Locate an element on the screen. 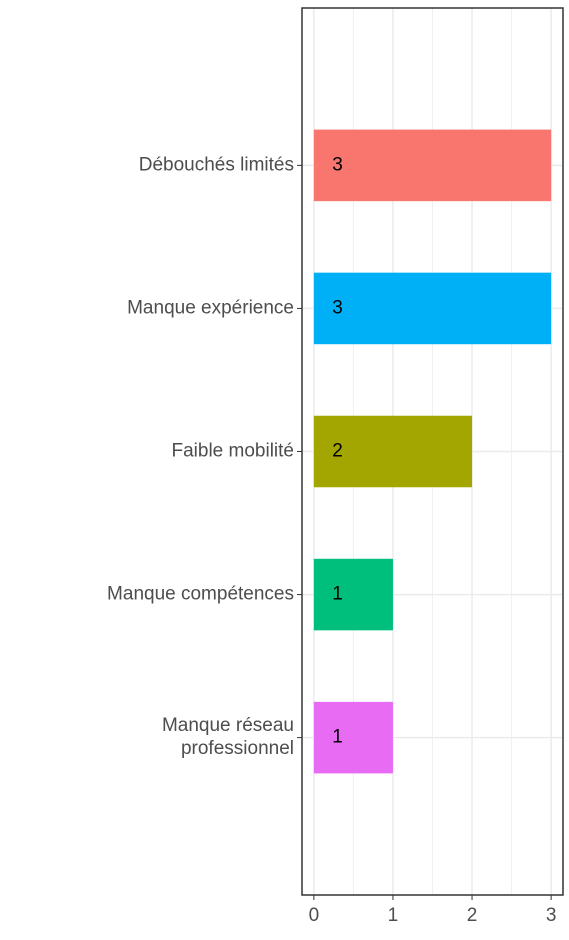 This screenshot has height=940, width=569. y-tick-label-line: Manque compétences is located at coordinates (200, 594).